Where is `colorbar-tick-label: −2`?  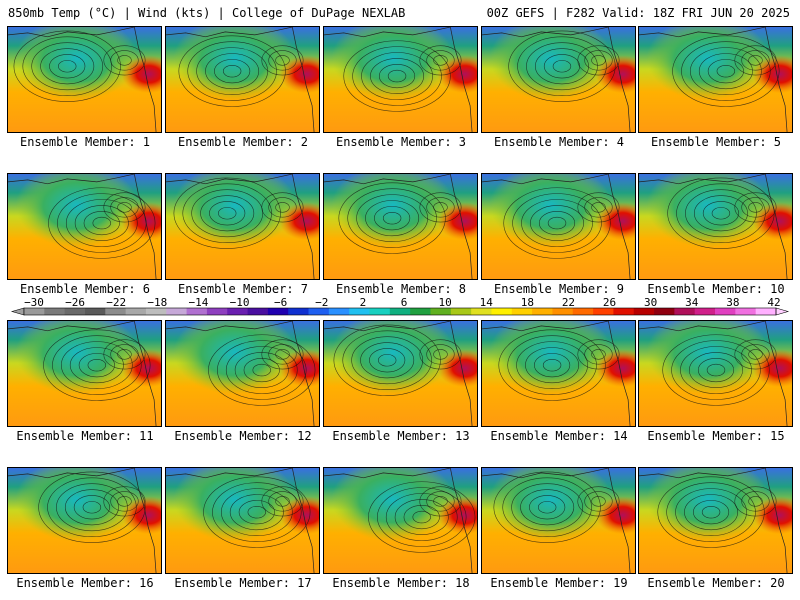
colorbar-tick-label: −2 is located at coordinates (321, 302).